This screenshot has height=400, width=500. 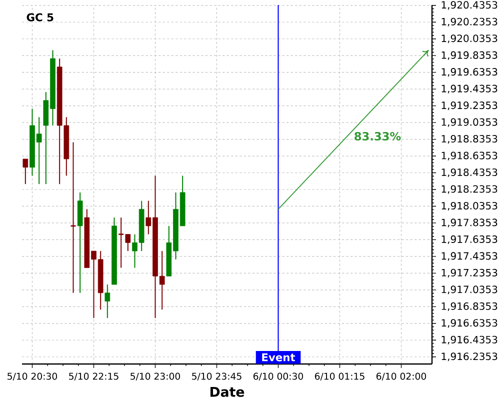 What do you see at coordinates (470, 156) in the screenshot?
I see `y-tick-label: 1,918.6353` at bounding box center [470, 156].